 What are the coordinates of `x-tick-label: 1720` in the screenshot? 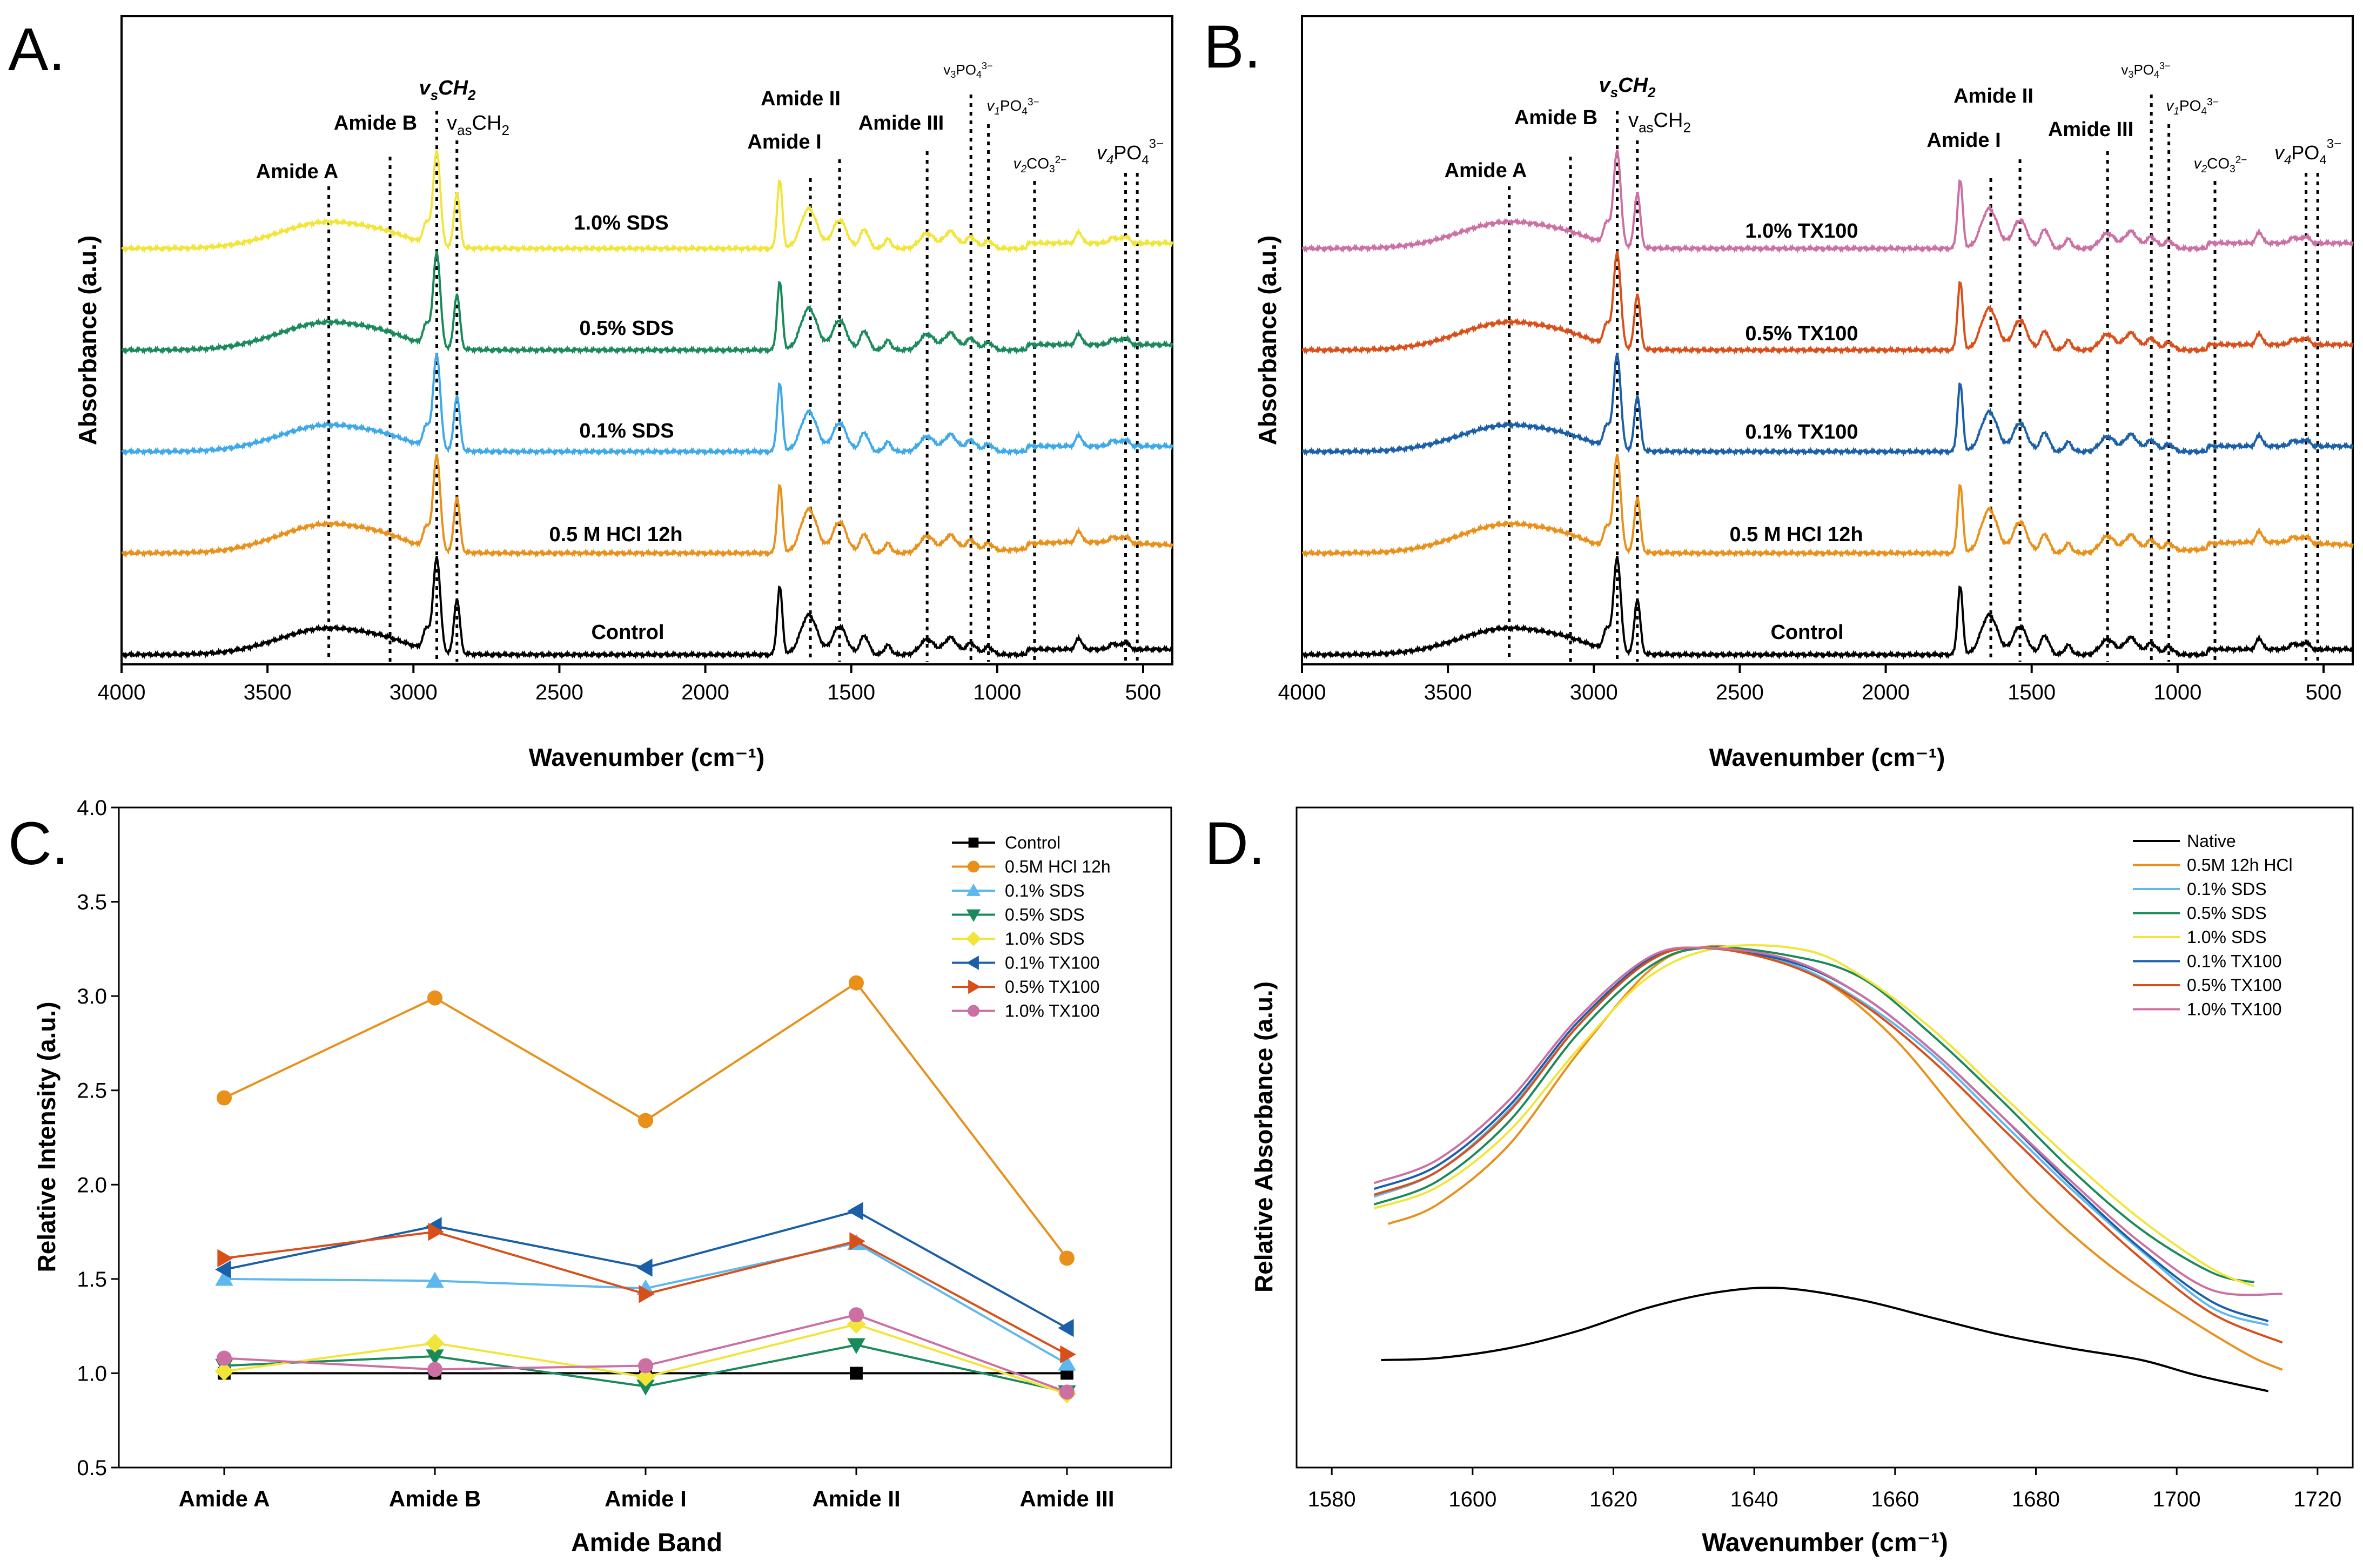 It's located at (2317, 1499).